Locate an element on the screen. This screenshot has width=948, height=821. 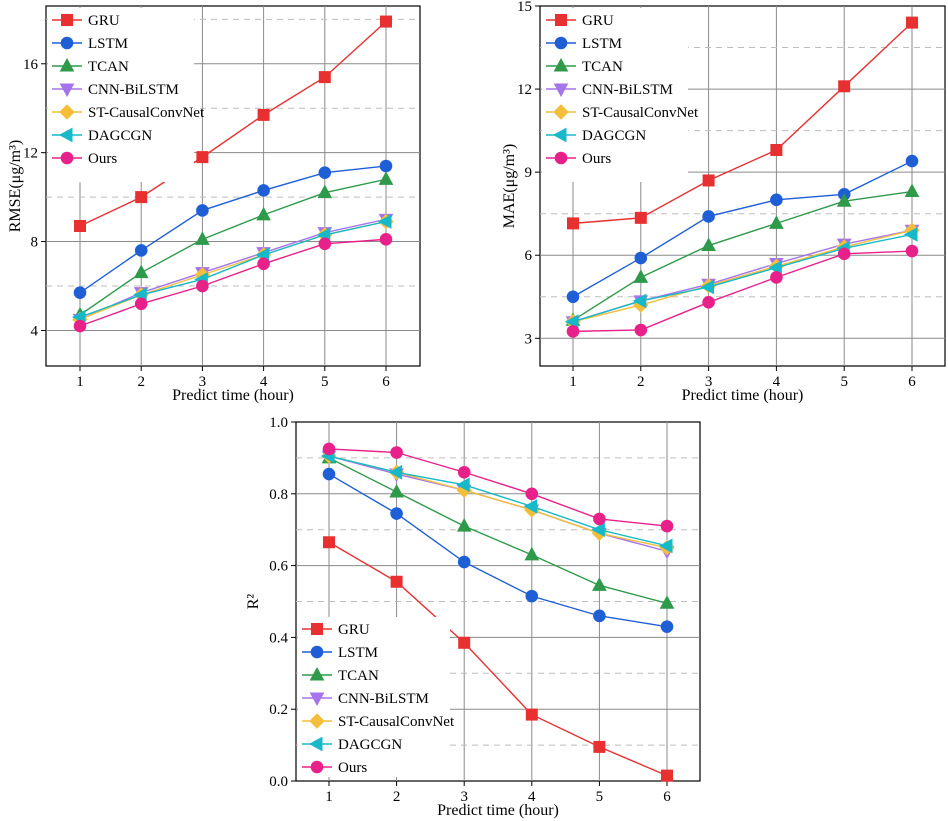
y-tick-label: 0.2 is located at coordinates (278, 710).